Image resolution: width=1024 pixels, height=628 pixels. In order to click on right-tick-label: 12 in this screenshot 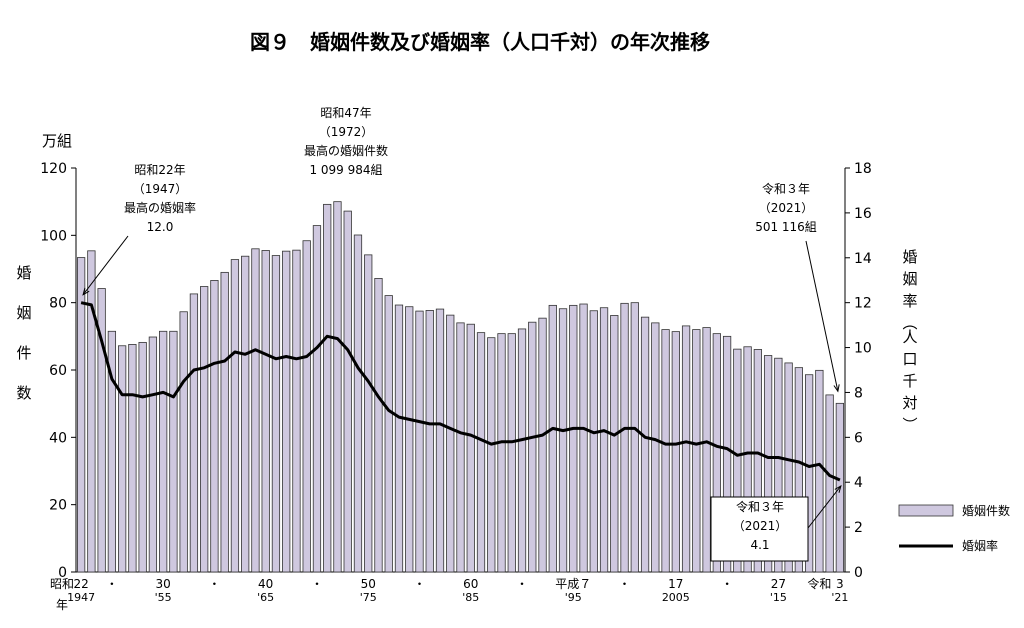, I will do `click(863, 304)`.